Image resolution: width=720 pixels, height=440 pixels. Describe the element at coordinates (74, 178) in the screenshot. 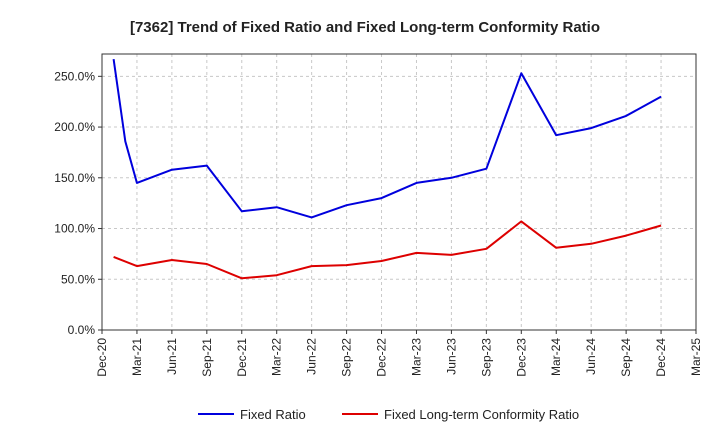

I see `y-tick-label: 150.0%` at that location.